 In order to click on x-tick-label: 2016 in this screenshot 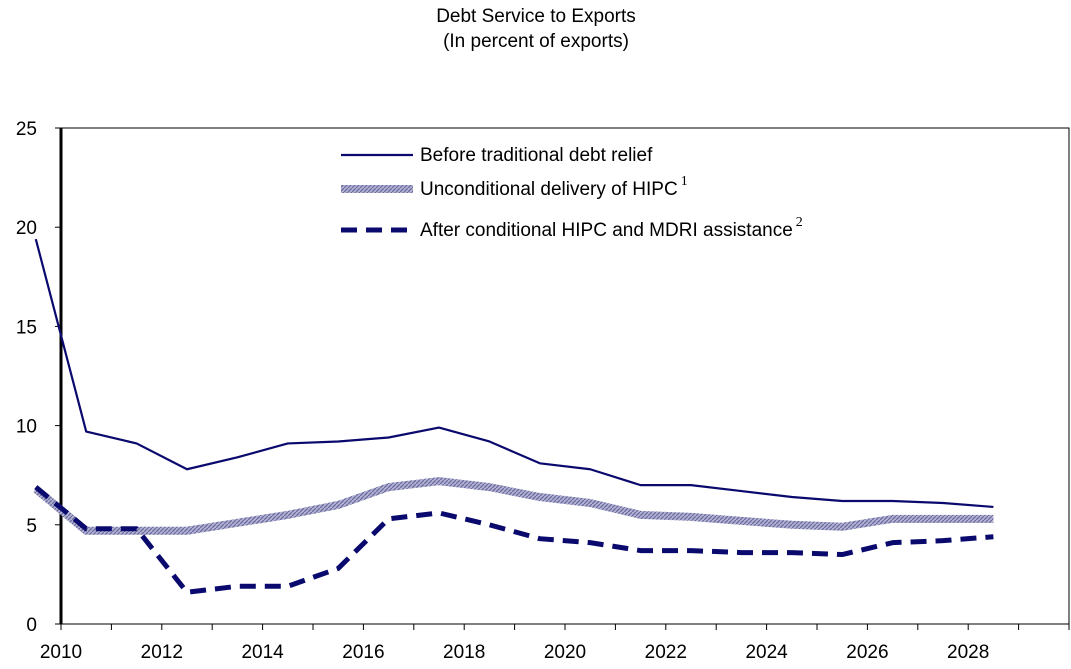, I will do `click(363, 652)`.